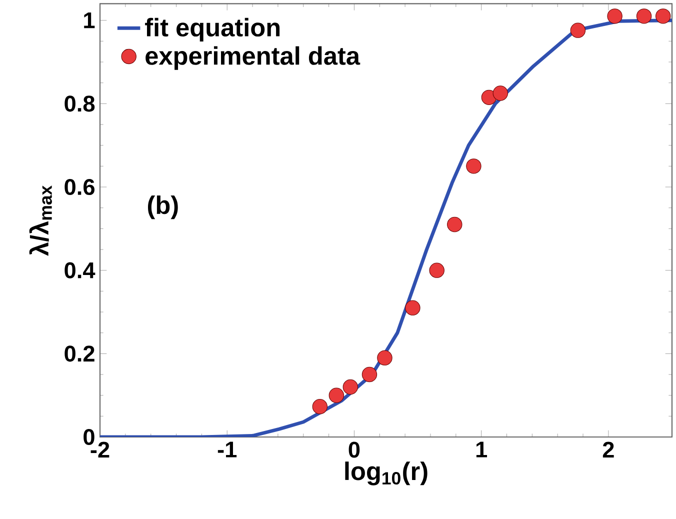 This screenshot has height=519, width=676. What do you see at coordinates (79, 354) in the screenshot?
I see `y-tick-label: 0.2` at bounding box center [79, 354].